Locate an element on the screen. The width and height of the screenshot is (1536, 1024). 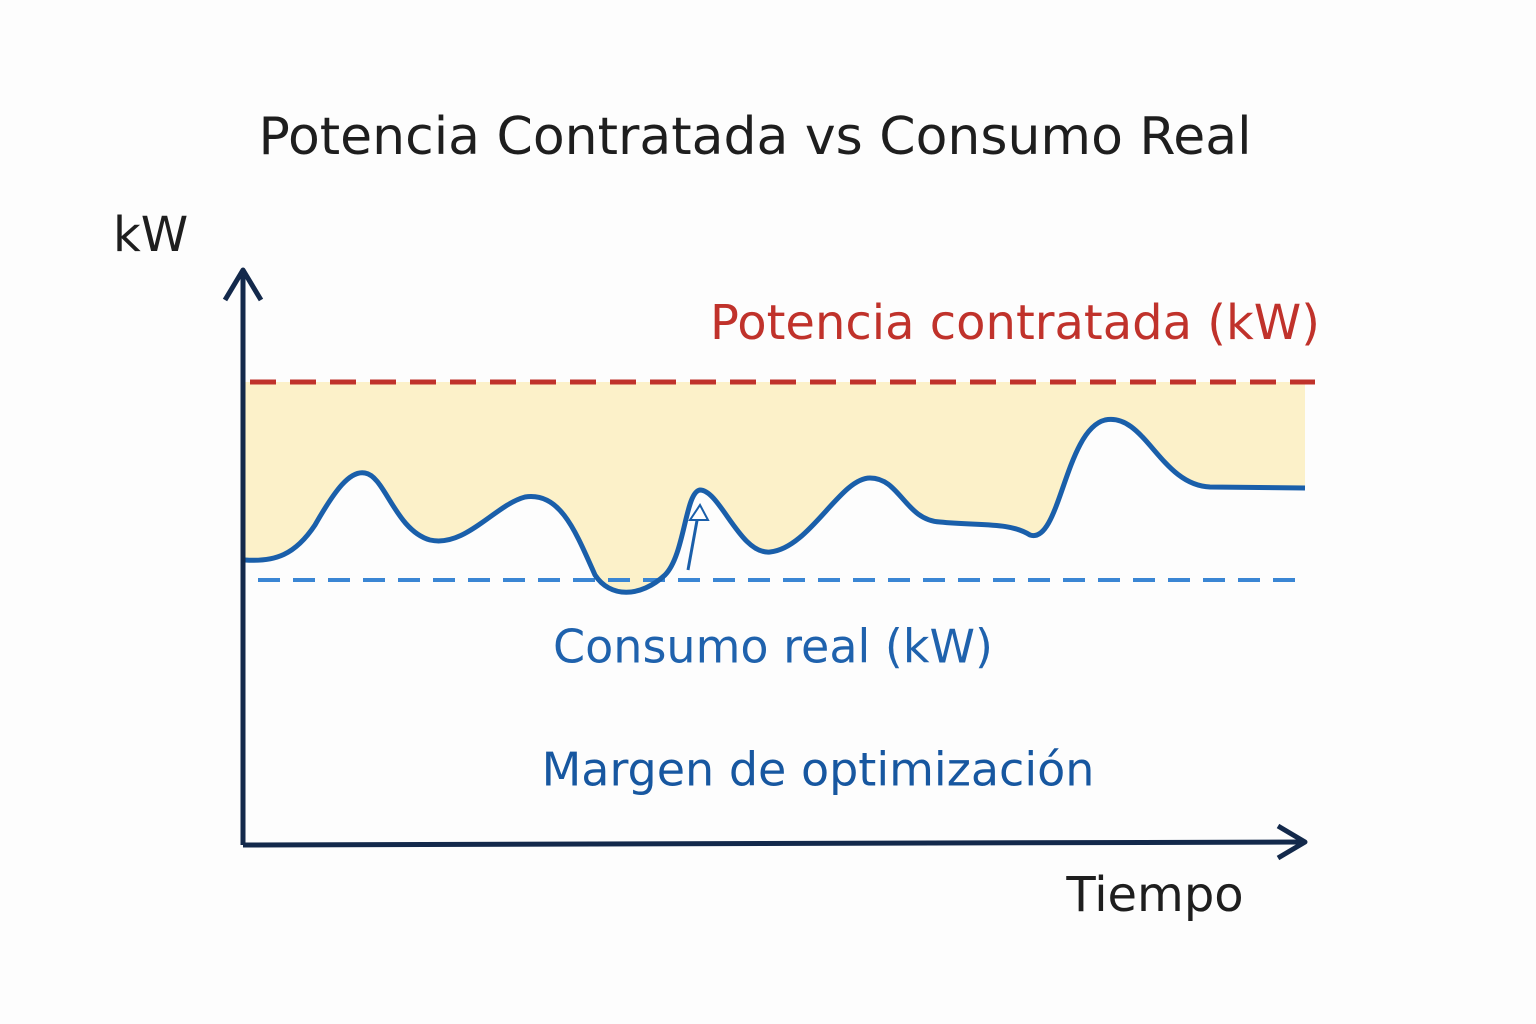
y-axis-arrow is located at coordinates (243, 284).